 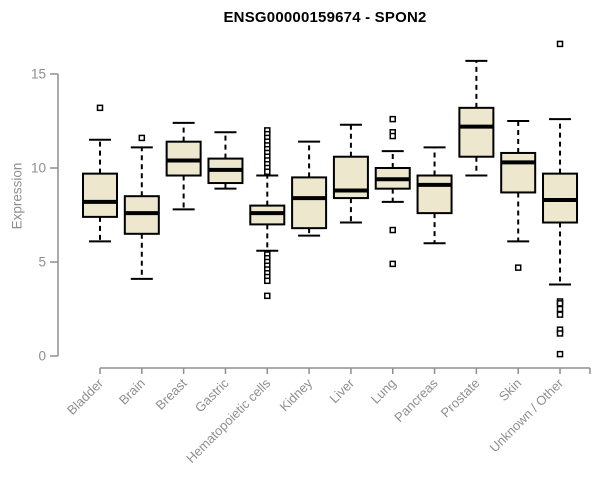 I want to click on category-label: Breast, so click(x=171, y=393).